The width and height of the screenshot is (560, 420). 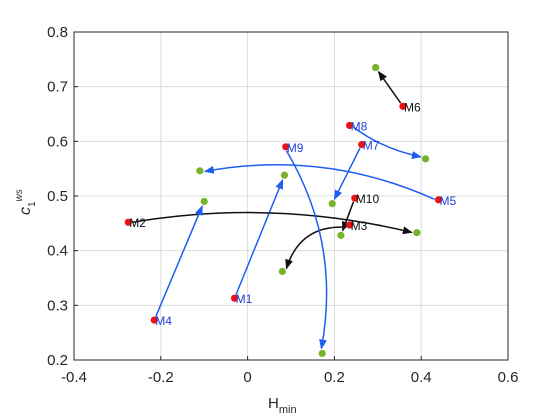 I want to click on arrow-m3, so click(x=316, y=248).